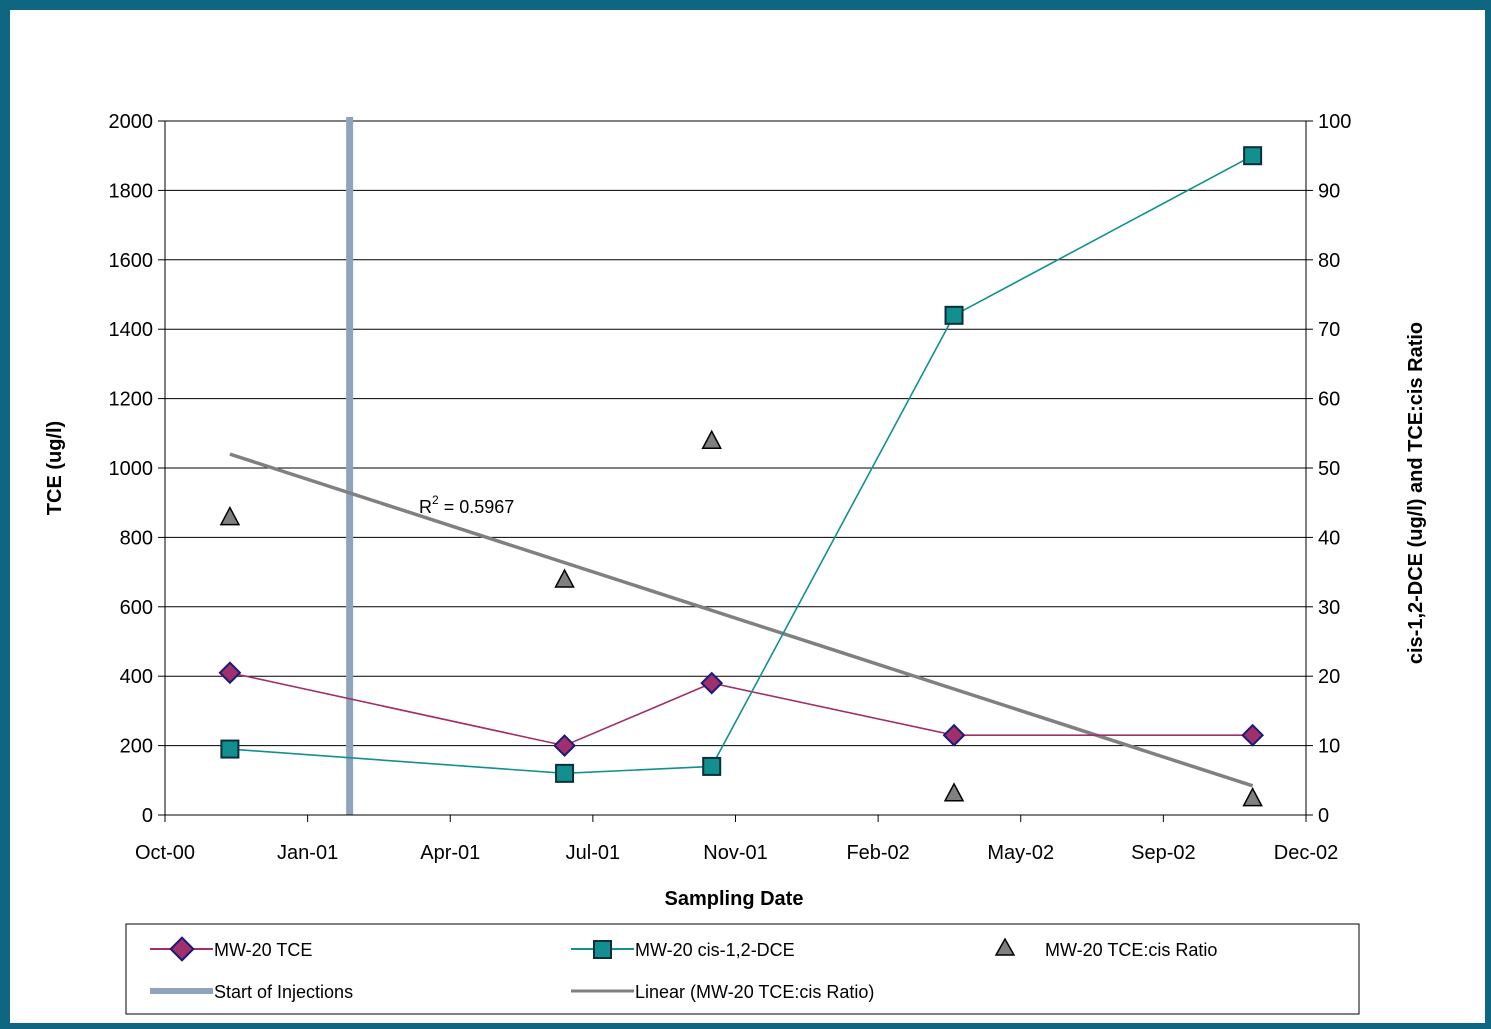 The width and height of the screenshot is (1491, 1029). What do you see at coordinates (131, 469) in the screenshot?
I see `y-tick-label: 1000` at bounding box center [131, 469].